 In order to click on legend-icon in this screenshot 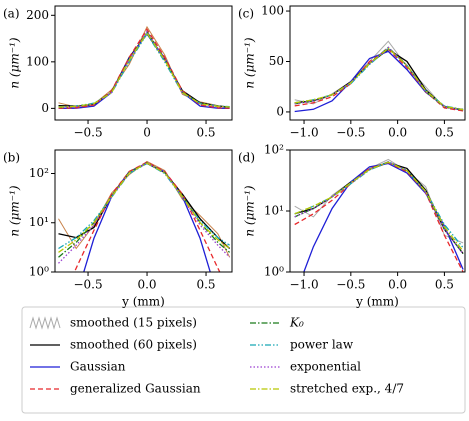, I will do `click(45, 323)`.